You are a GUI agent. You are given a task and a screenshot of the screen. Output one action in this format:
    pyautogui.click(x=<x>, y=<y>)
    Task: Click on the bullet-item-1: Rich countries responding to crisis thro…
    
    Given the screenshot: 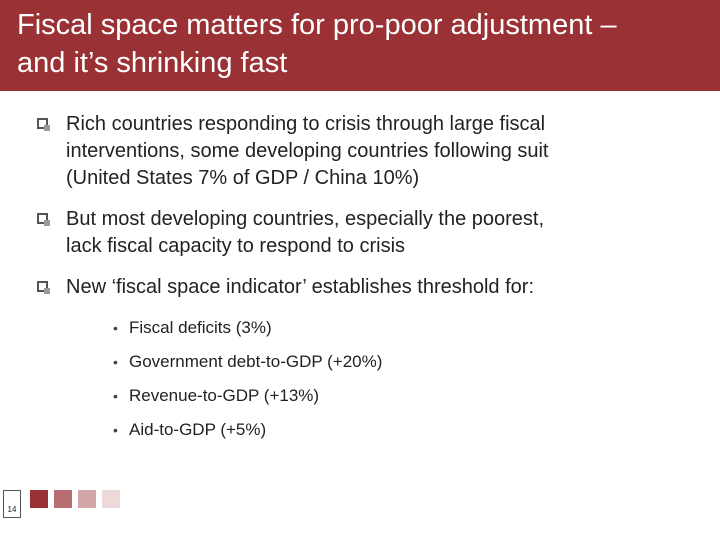 What is the action you would take?
    pyautogui.click(x=367, y=151)
    